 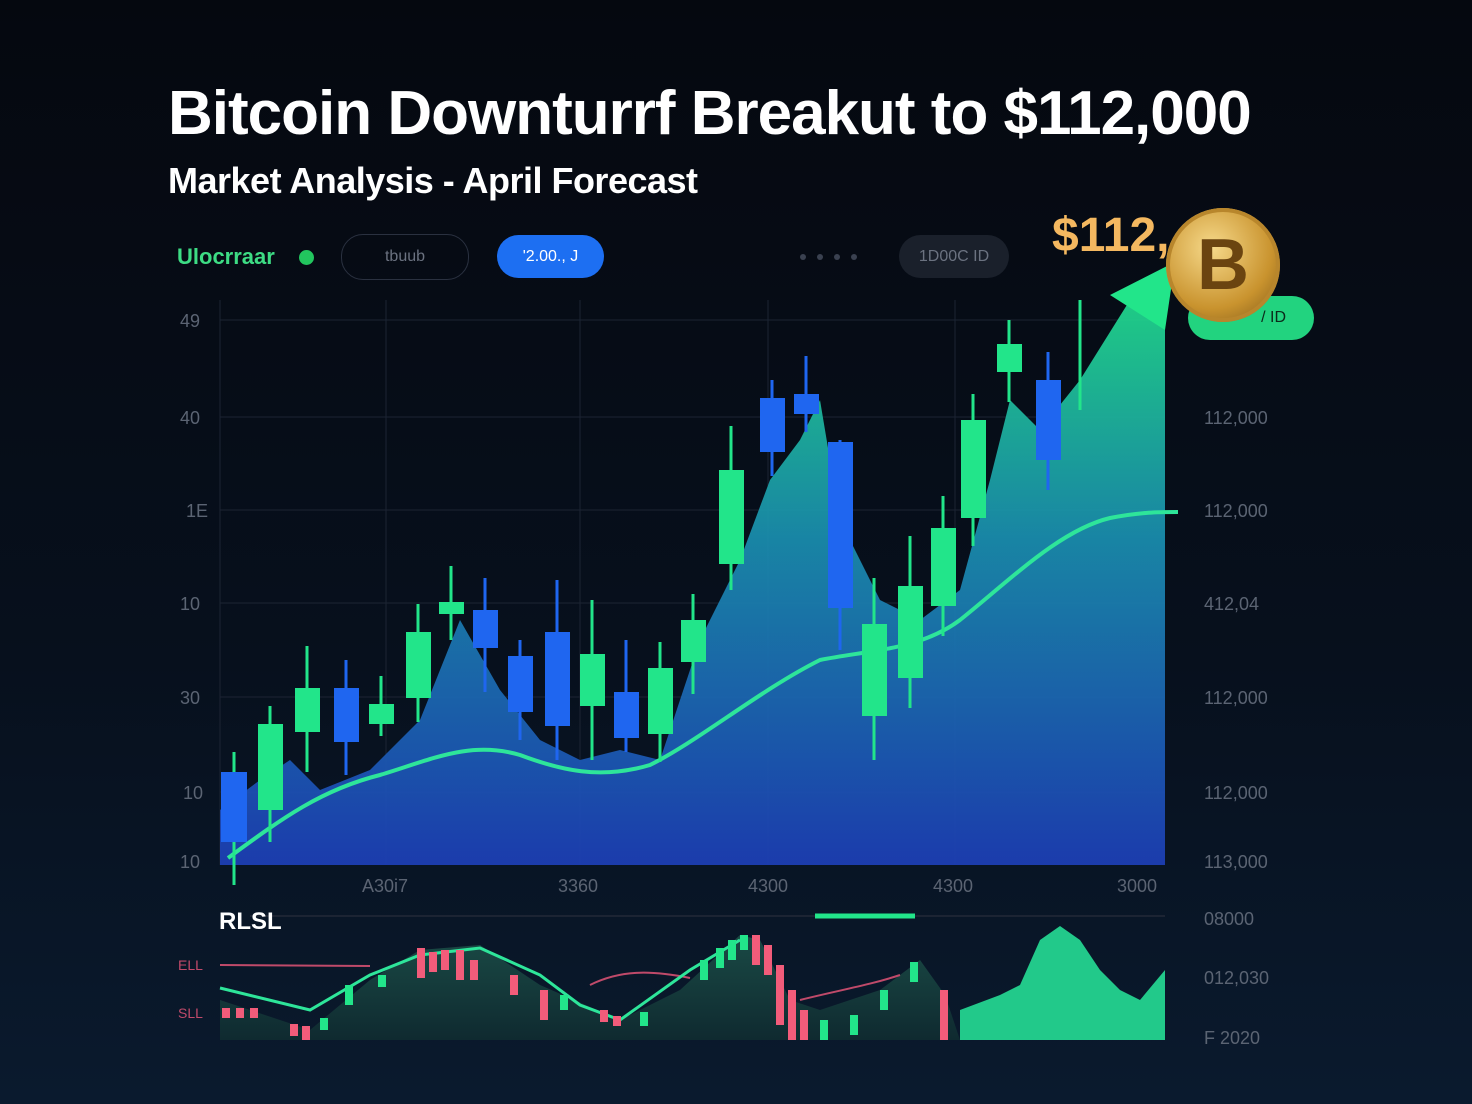 What do you see at coordinates (190, 418) in the screenshot?
I see `svg-text: 40` at bounding box center [190, 418].